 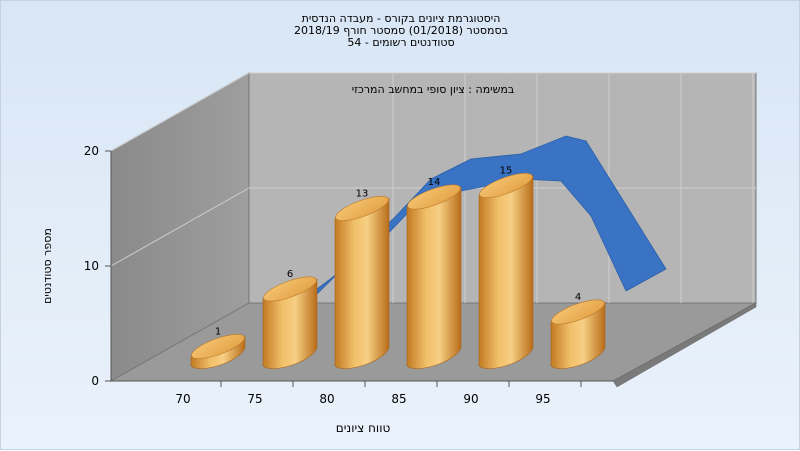 I want to click on x-axis-ticks: 70 75 80 85 90 95, so click(x=378, y=393).